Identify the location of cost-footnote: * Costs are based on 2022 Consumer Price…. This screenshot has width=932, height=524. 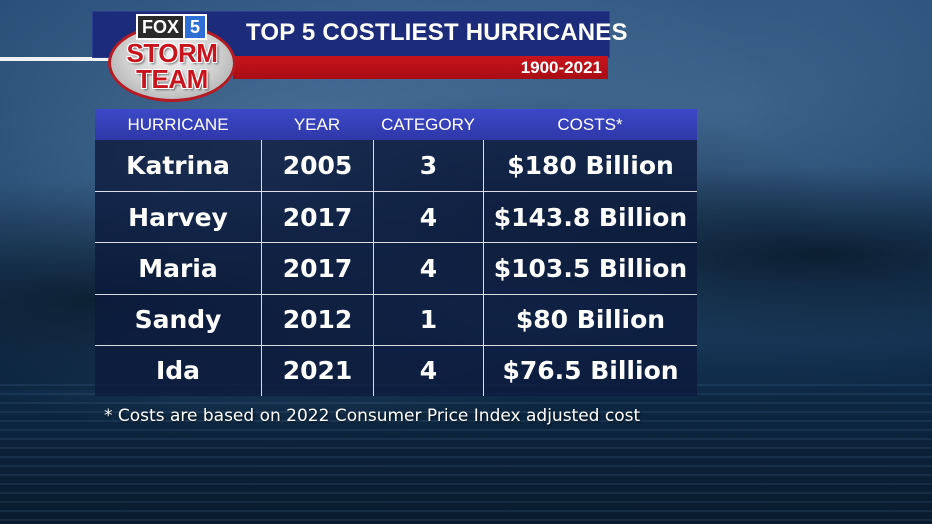
(372, 416).